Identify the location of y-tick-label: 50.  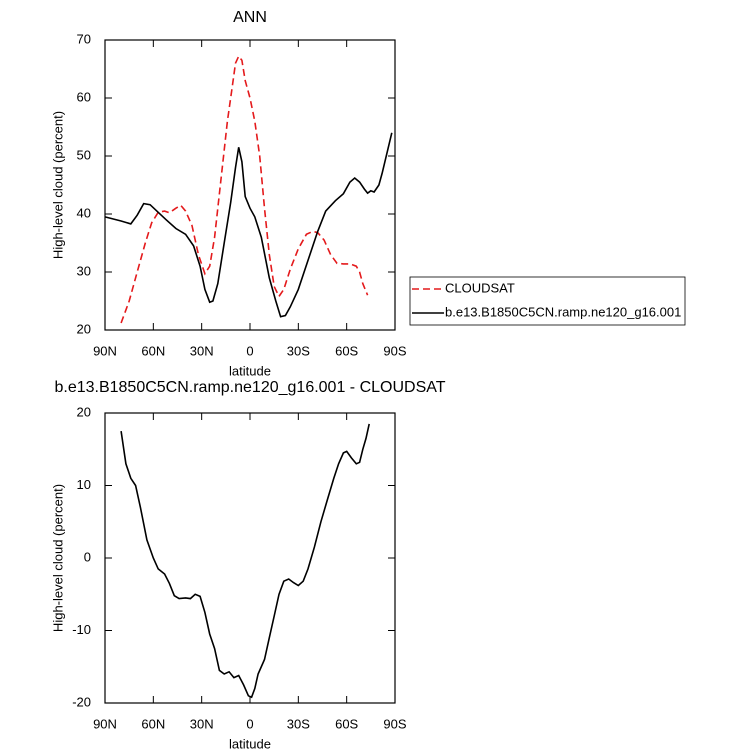
(84, 154).